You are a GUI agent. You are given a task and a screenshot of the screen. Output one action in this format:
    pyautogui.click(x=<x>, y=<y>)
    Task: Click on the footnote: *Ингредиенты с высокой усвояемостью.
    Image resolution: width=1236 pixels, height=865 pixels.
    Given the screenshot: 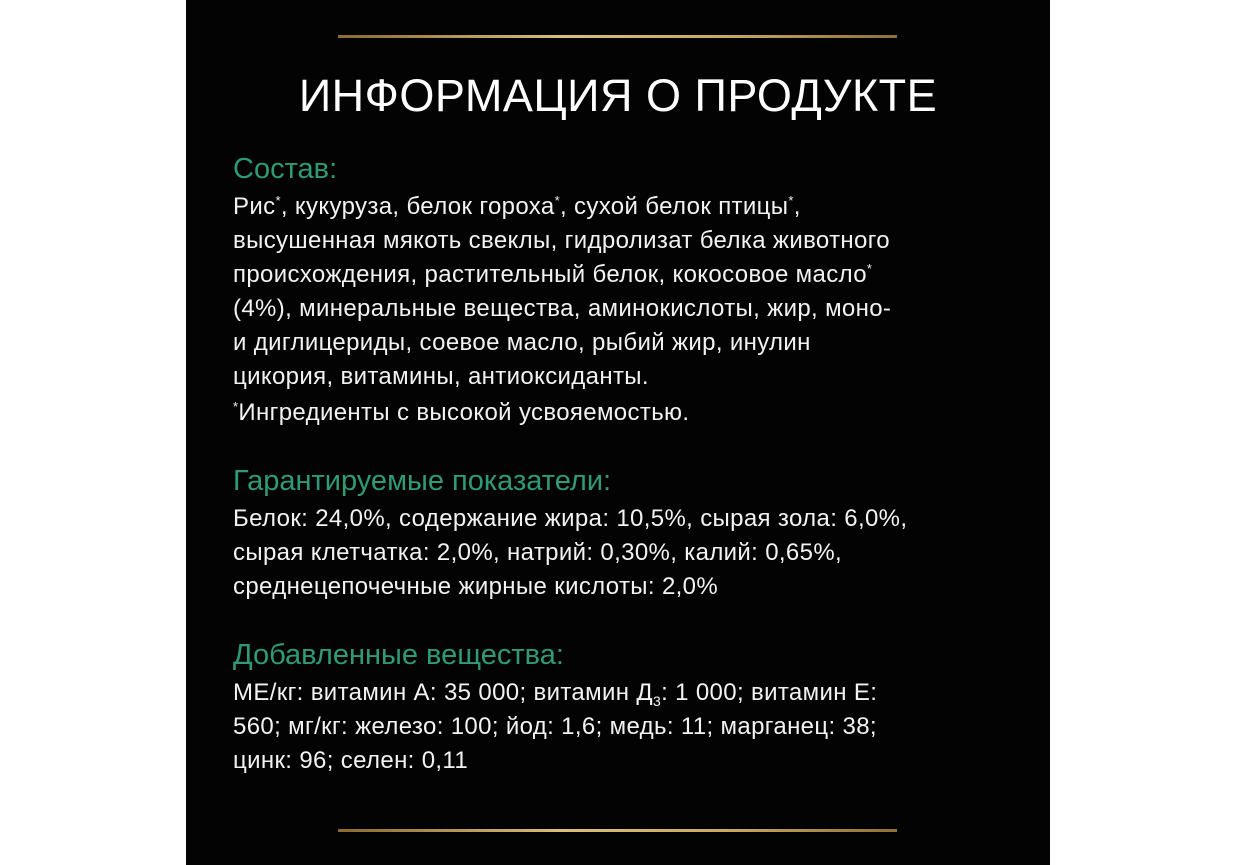 What is the action you would take?
    pyautogui.click(x=570, y=413)
    